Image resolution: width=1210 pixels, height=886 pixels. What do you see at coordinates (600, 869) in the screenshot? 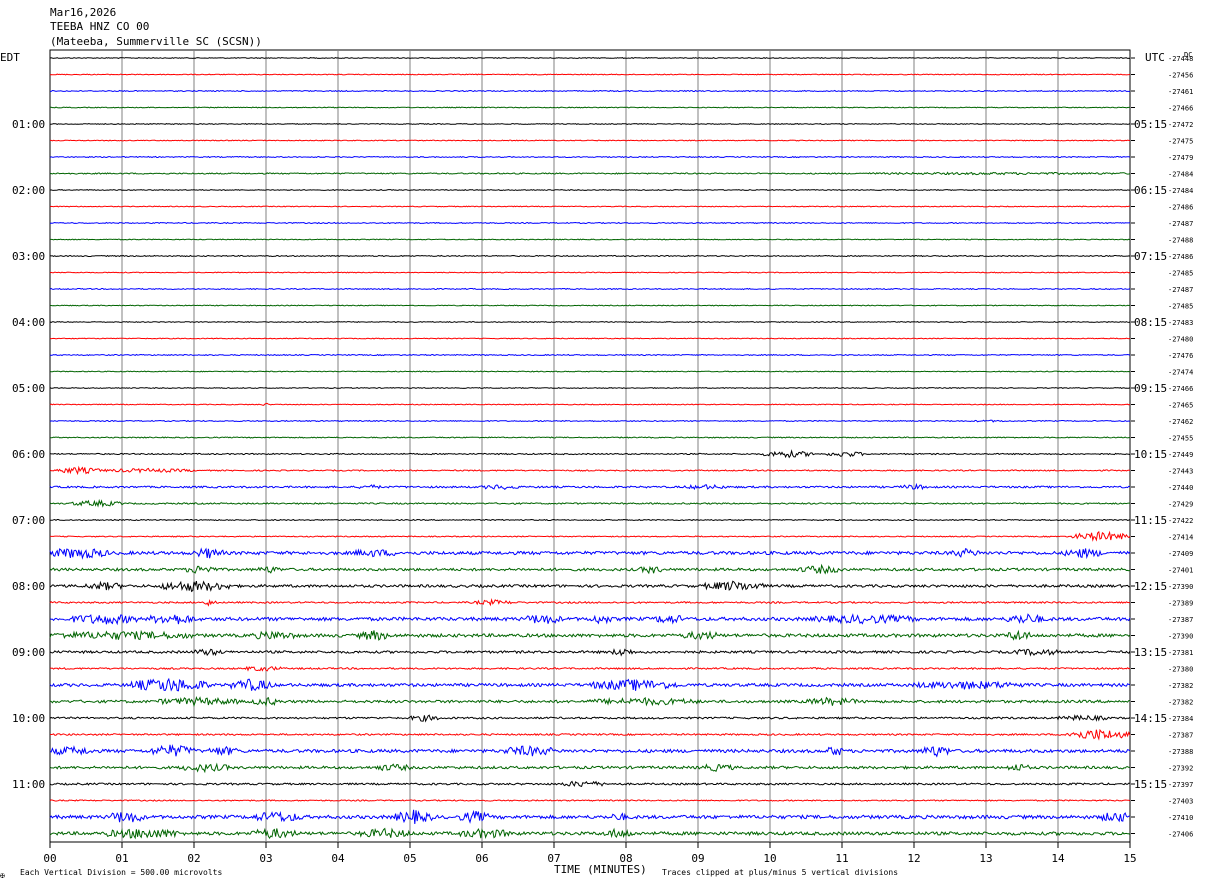
I see `x-axis-title: TIME (MINUTES)` at bounding box center [600, 869].